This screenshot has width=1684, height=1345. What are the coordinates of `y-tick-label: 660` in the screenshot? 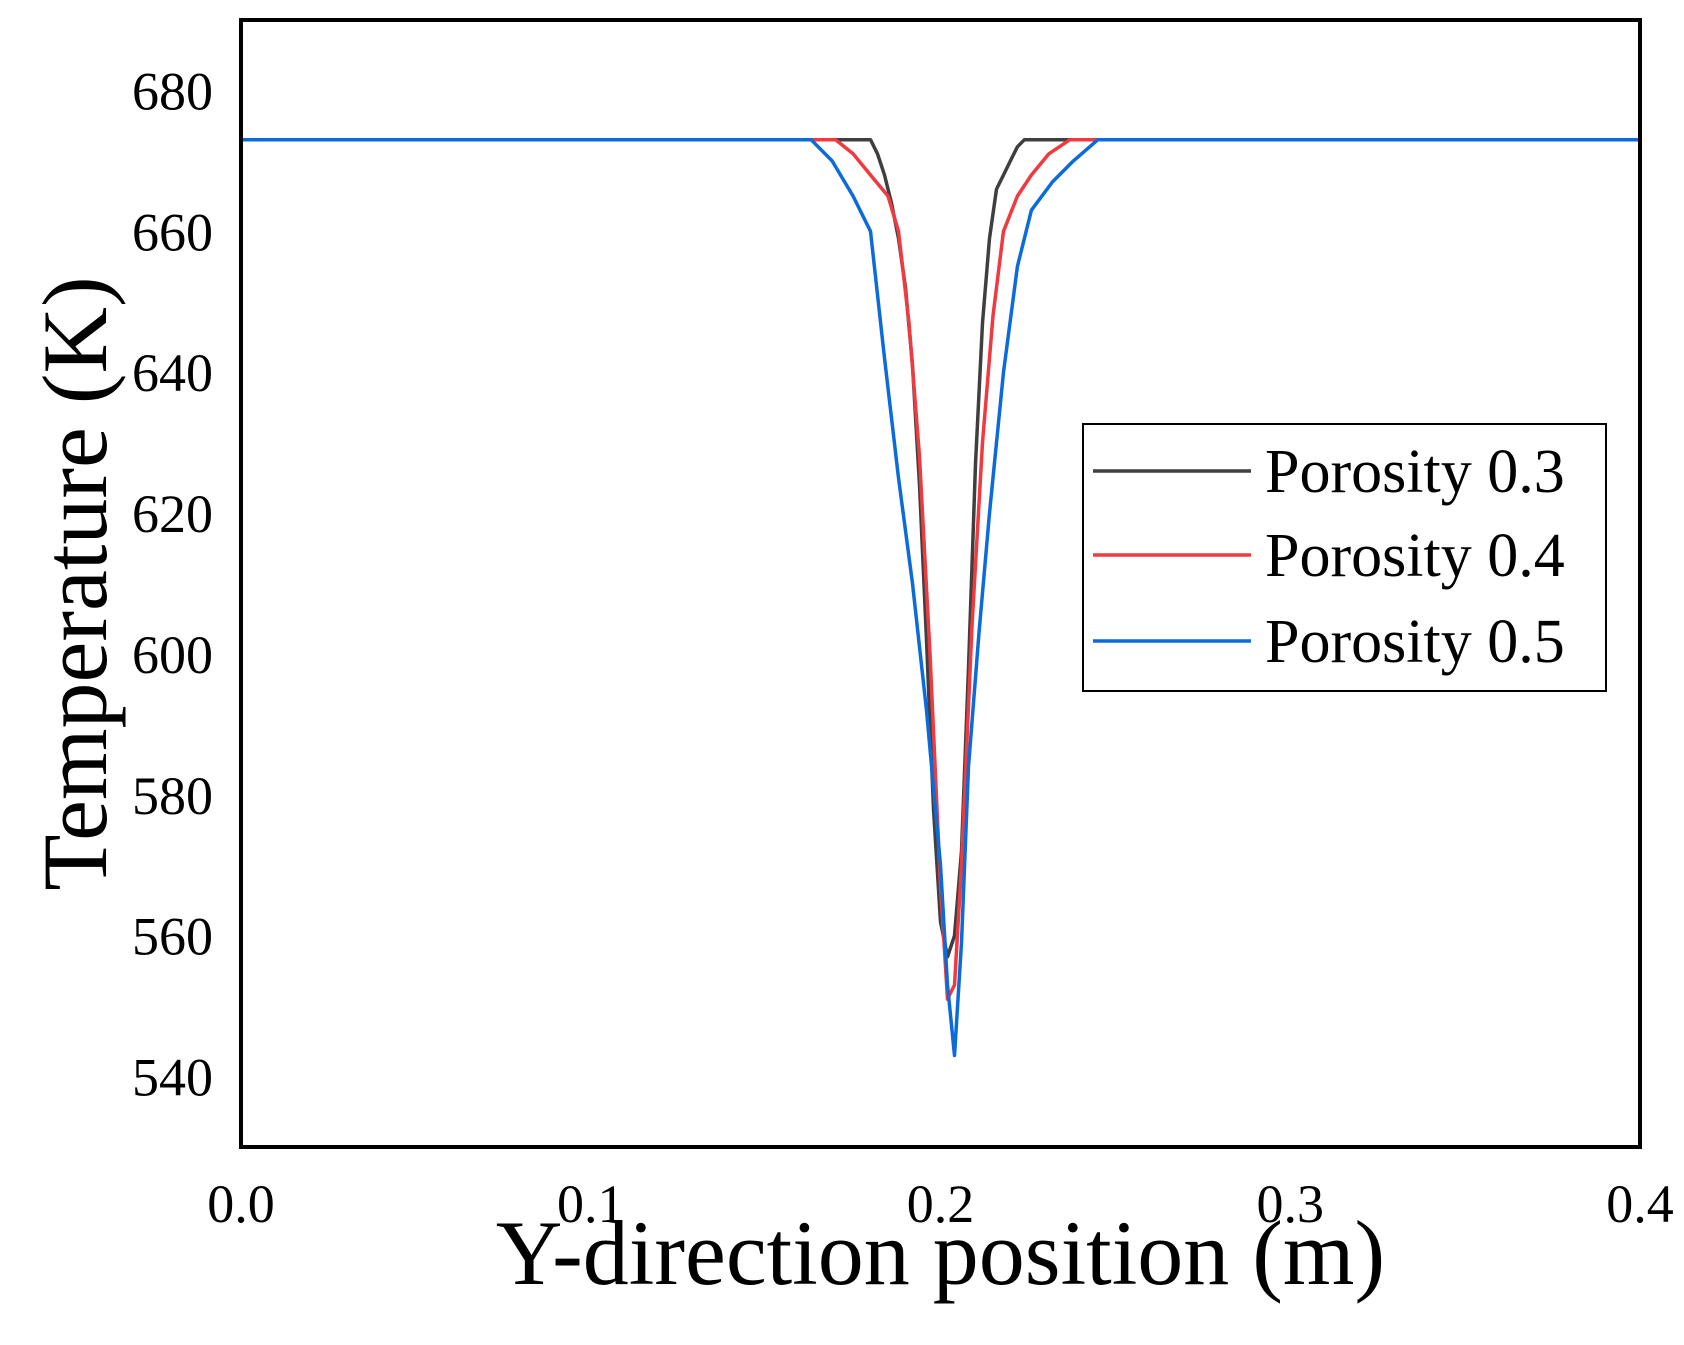 It's located at (172, 232).